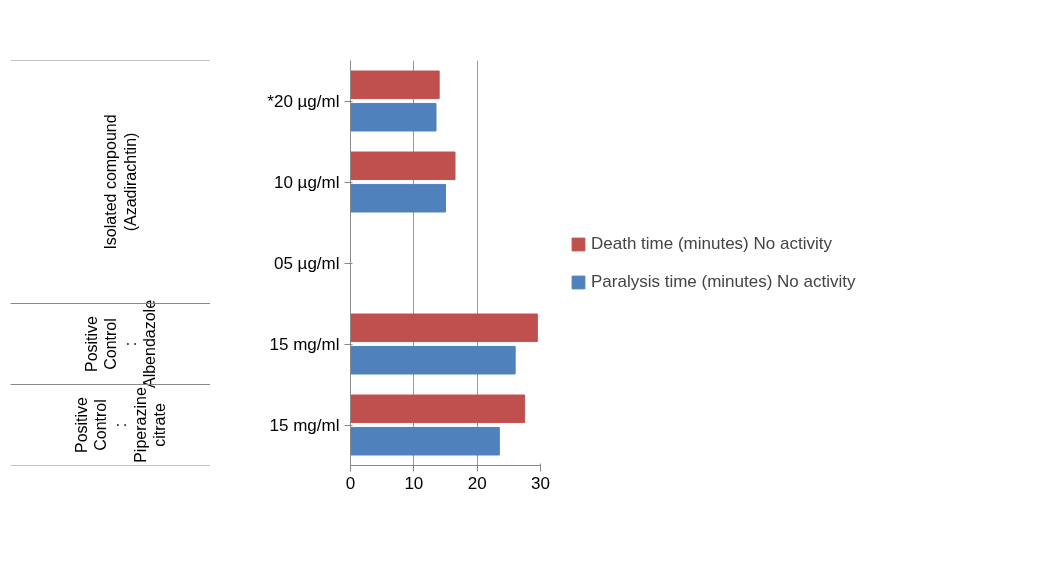  I want to click on x-tick-label: 0, so click(350, 483).